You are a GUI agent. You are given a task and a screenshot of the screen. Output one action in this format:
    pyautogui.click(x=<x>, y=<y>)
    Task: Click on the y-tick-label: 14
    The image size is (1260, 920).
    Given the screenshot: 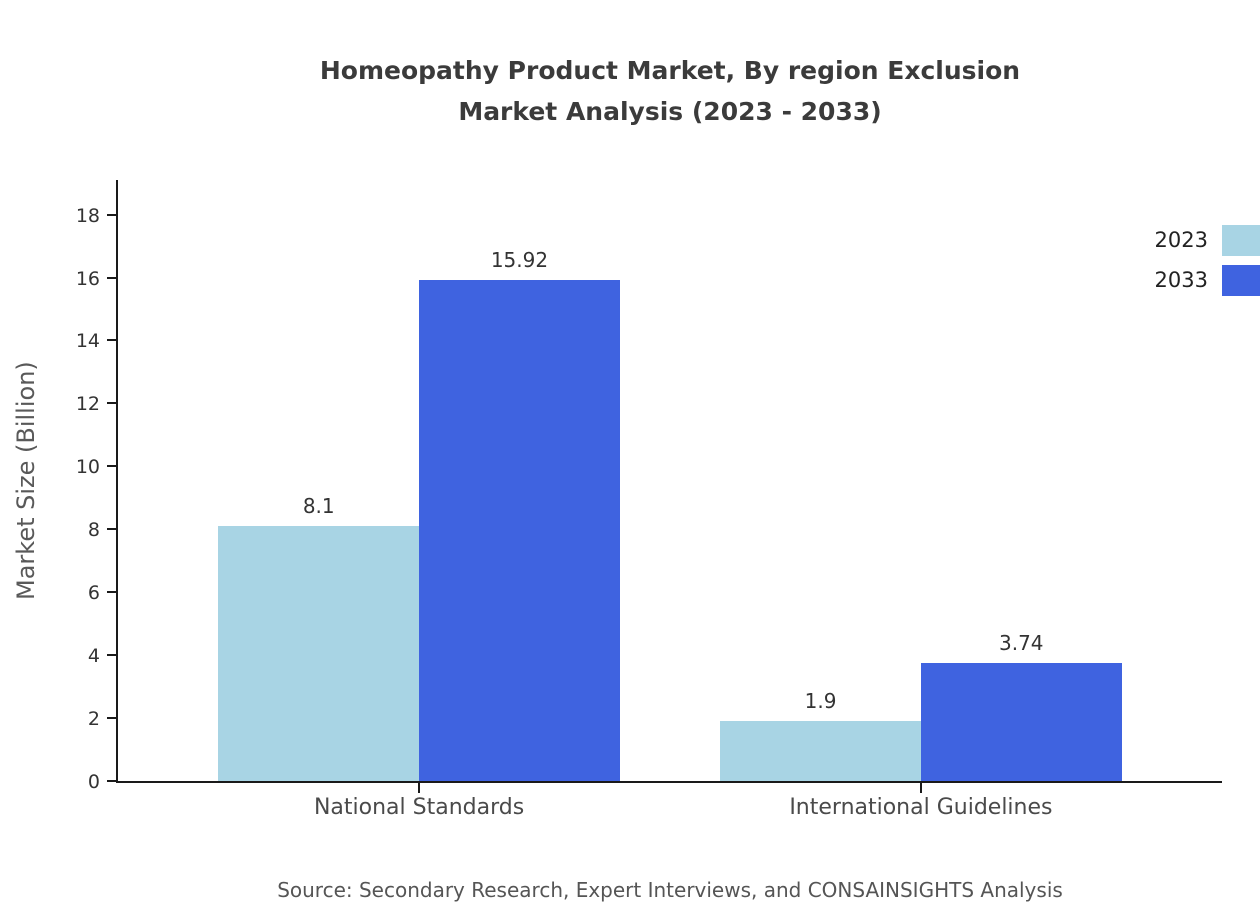 What is the action you would take?
    pyautogui.click(x=87, y=341)
    